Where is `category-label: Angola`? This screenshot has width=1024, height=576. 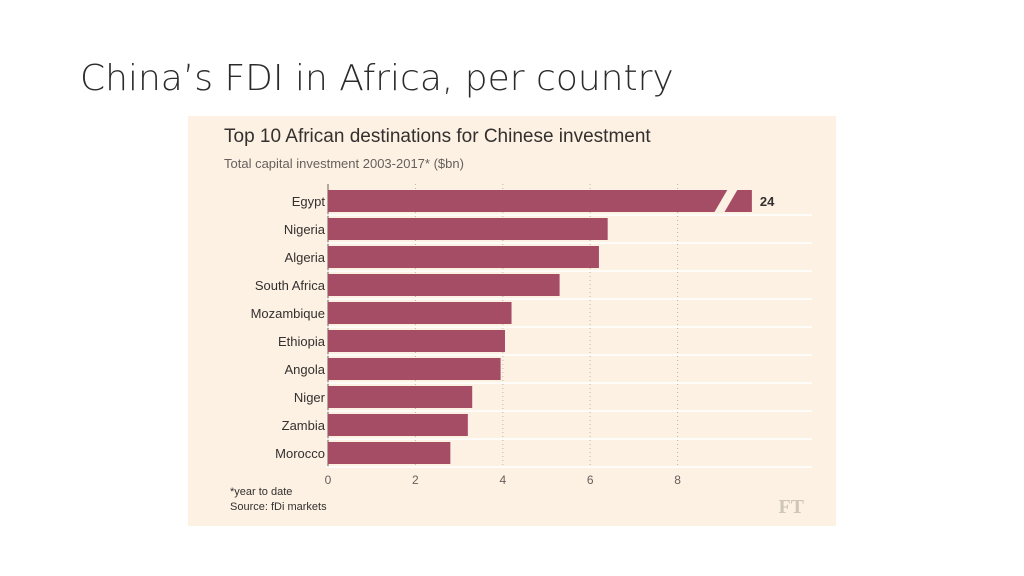
category-label: Angola is located at coordinates (305, 369).